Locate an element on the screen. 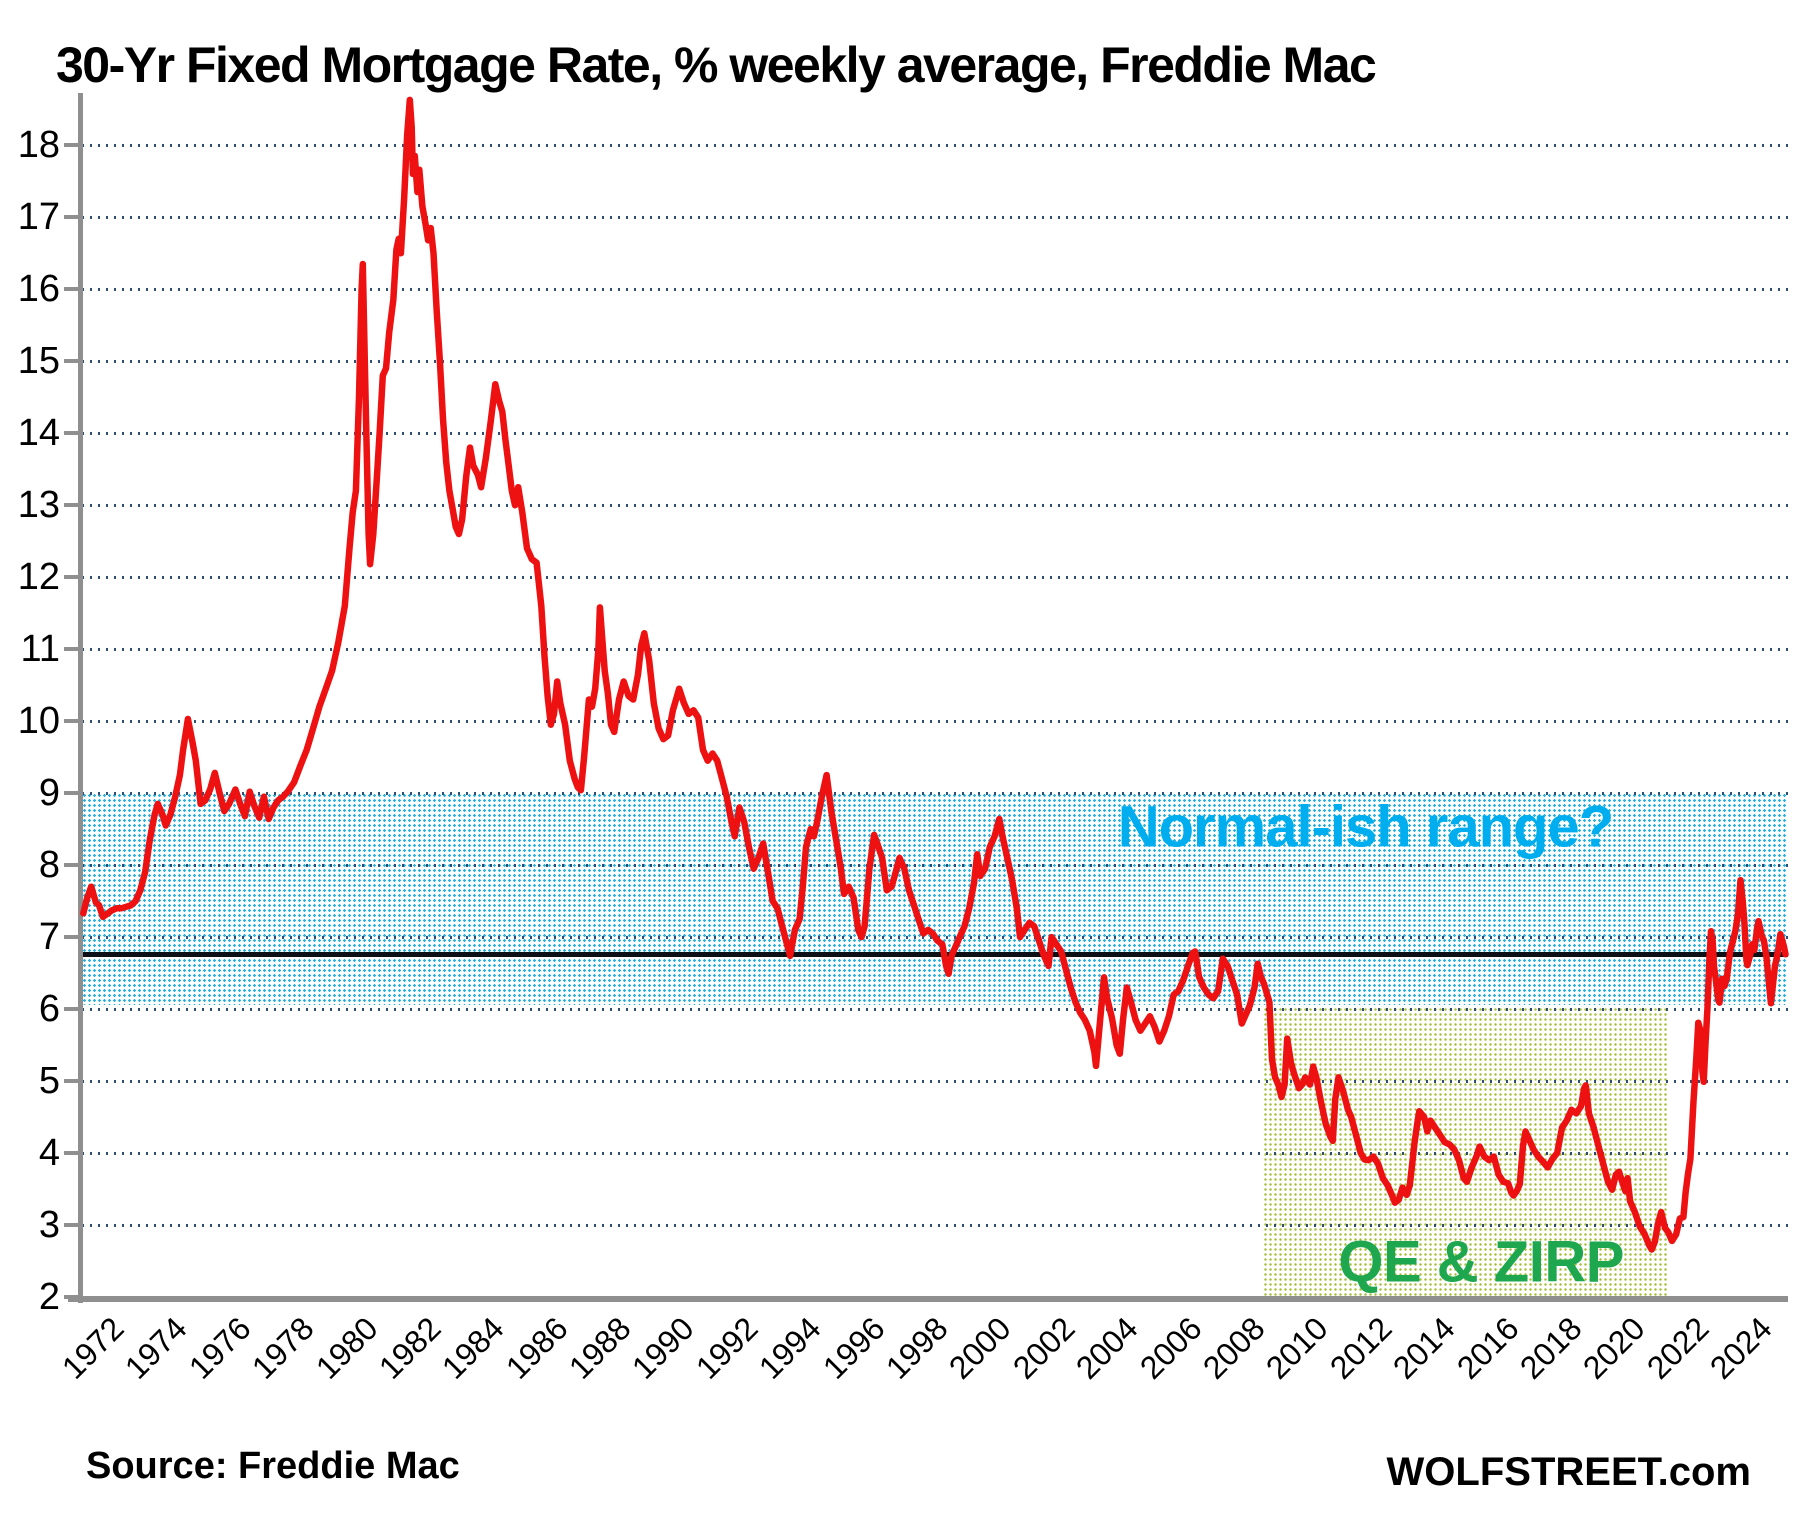  x-axis-line is located at coordinates (928, 1299).